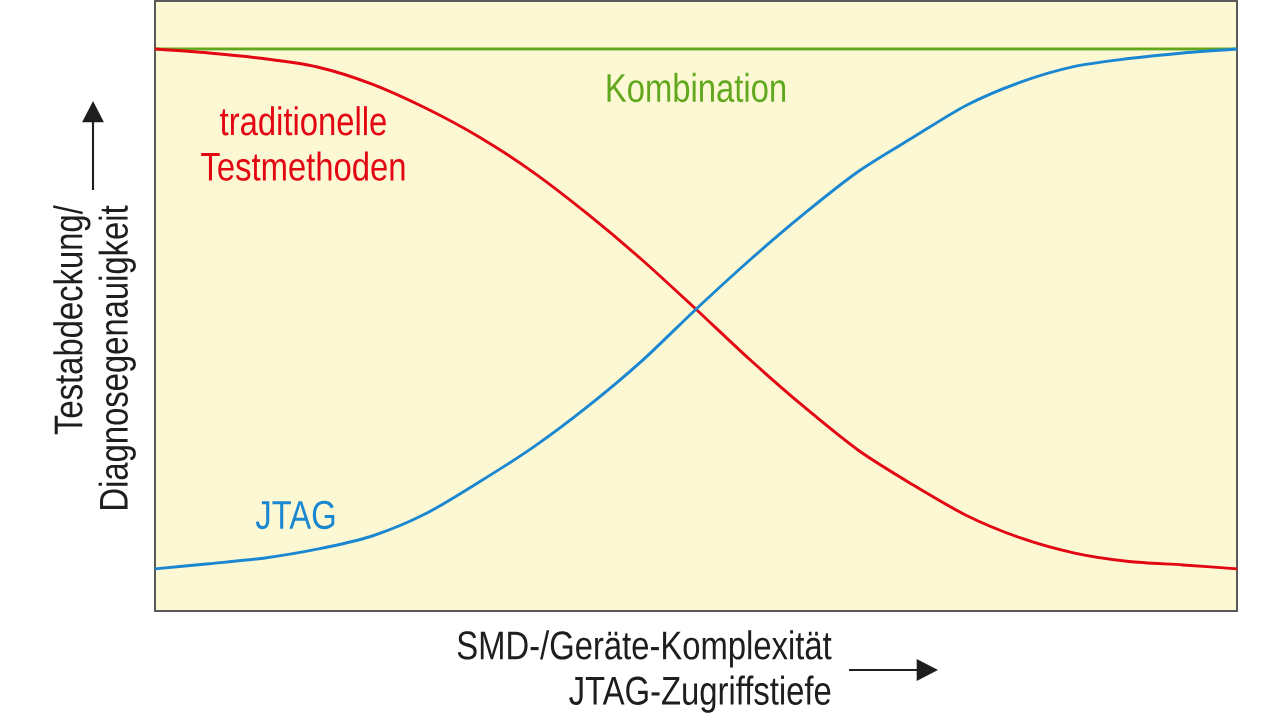 Image resolution: width=1280 pixels, height=721 pixels. Describe the element at coordinates (94, 357) in the screenshot. I see `y-axis-title: Testabdeckung/ Diagnosegenauigkeit` at that location.